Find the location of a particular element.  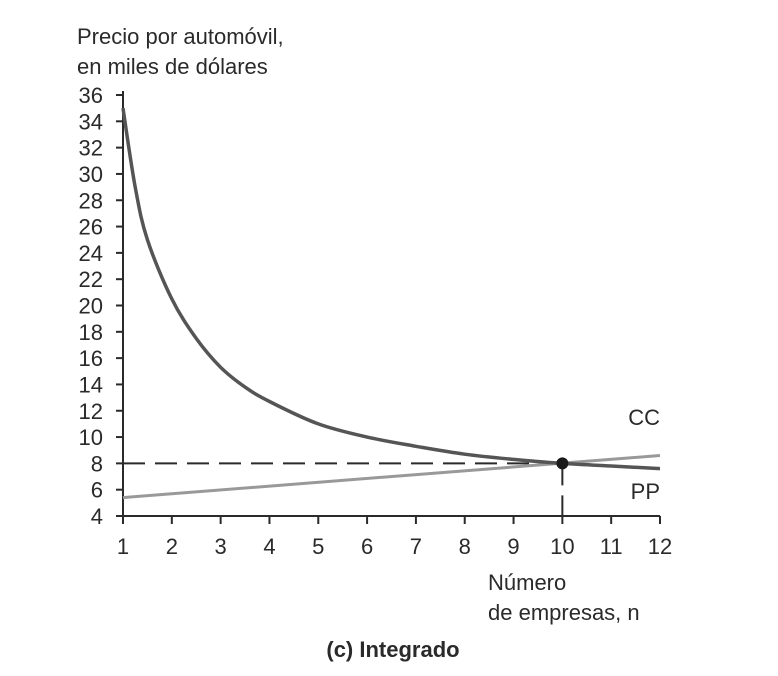

y-tick-label-20: 20 is located at coordinates (91, 306).